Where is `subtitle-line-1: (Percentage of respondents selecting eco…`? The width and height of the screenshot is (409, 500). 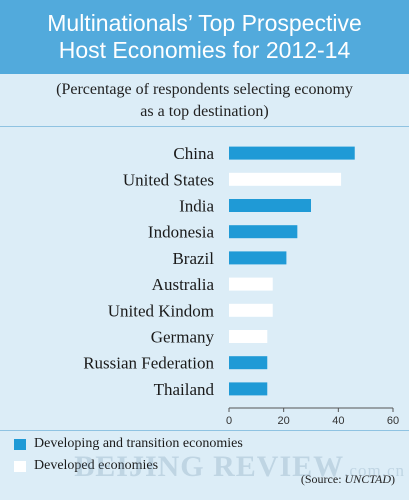 subtitle-line-1: (Percentage of respondents selecting eco… is located at coordinates (204, 89).